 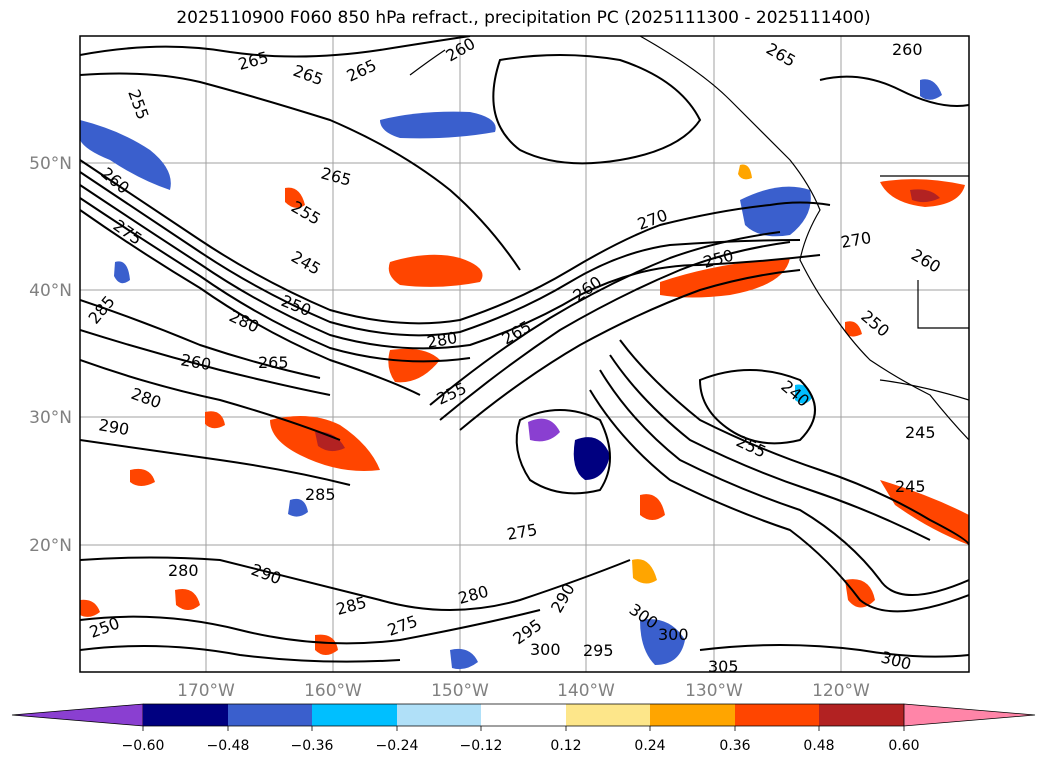 I want to click on lon-label: 160°W, so click(x=333, y=691).